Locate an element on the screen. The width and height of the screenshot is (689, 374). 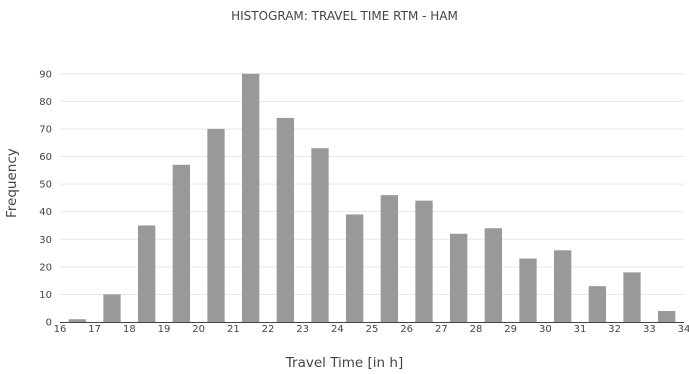
x-tick-label: 26 is located at coordinates (406, 329).